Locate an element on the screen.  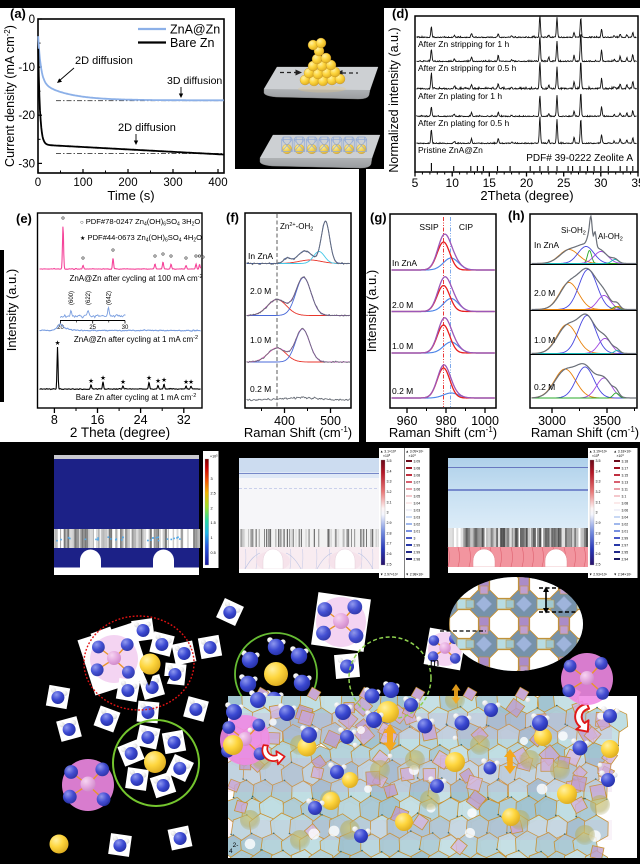
svg-text: Si-OH2 is located at coordinates (573, 231).